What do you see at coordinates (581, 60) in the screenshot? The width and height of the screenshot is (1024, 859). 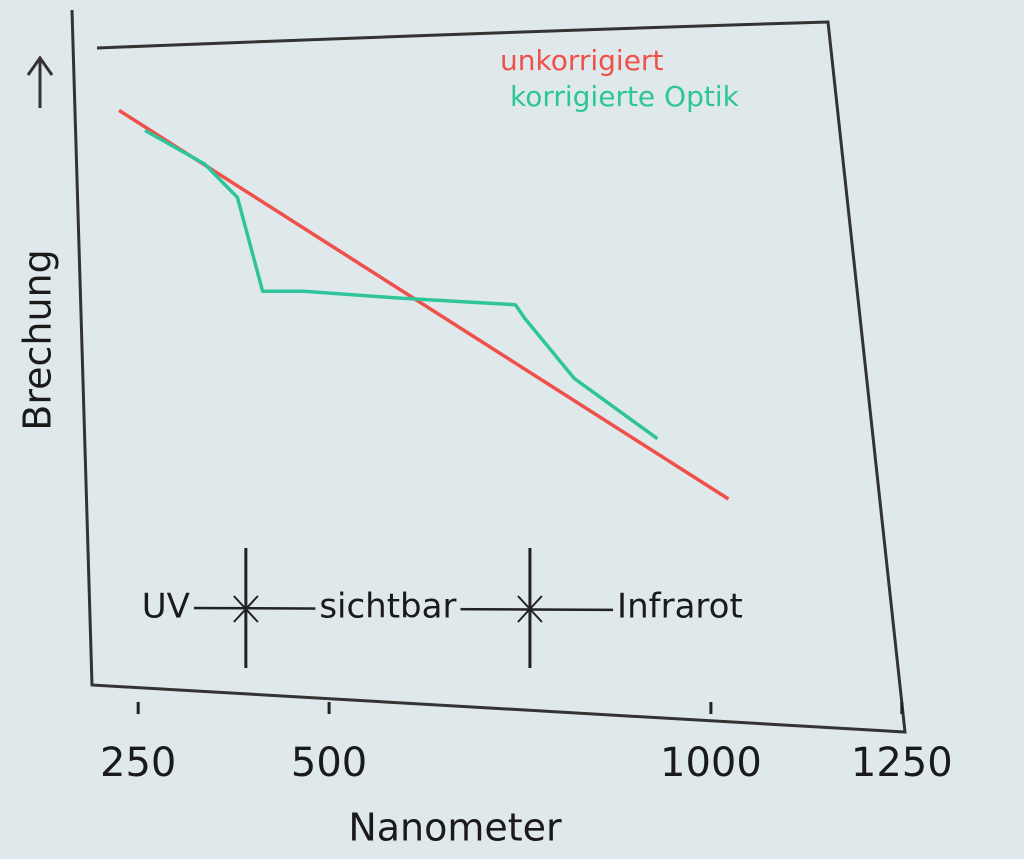 I see `legend-entry: unkorrigiert` at bounding box center [581, 60].